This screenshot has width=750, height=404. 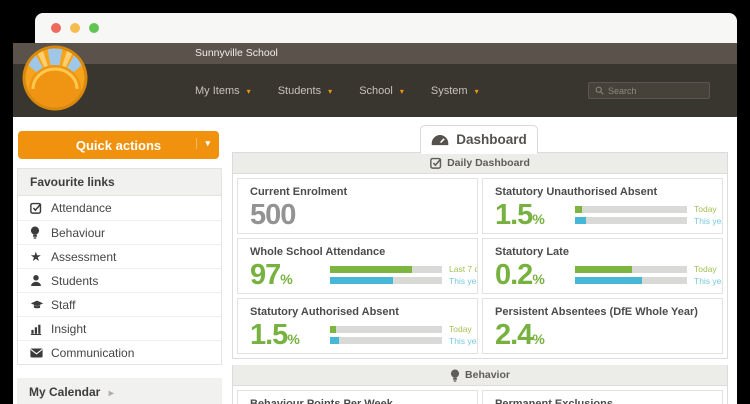 What do you see at coordinates (81, 208) in the screenshot?
I see `sidebar-item-label: Attendance` at bounding box center [81, 208].